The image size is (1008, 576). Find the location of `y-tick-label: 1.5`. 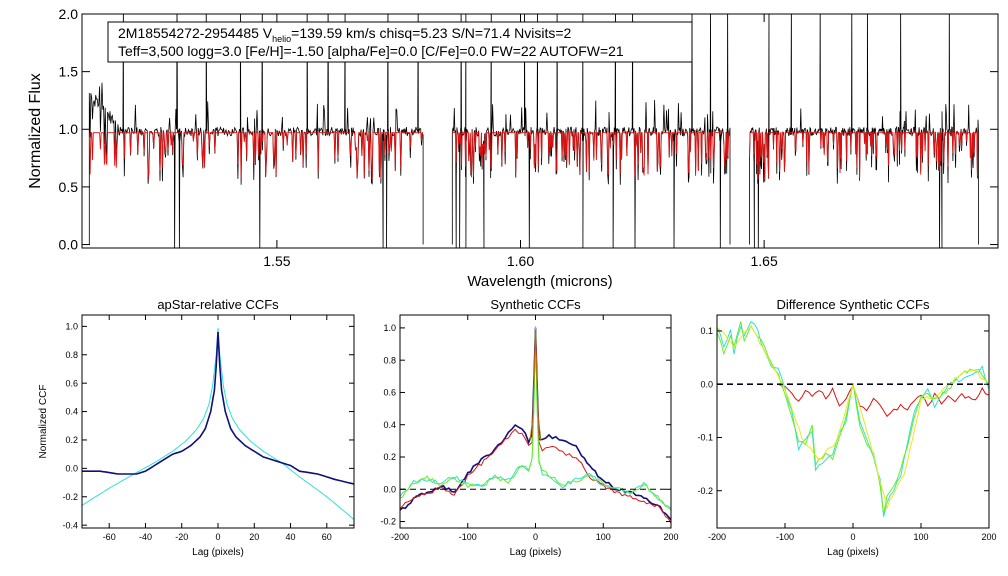

y-tick-label: 1.5 is located at coordinates (69, 72).